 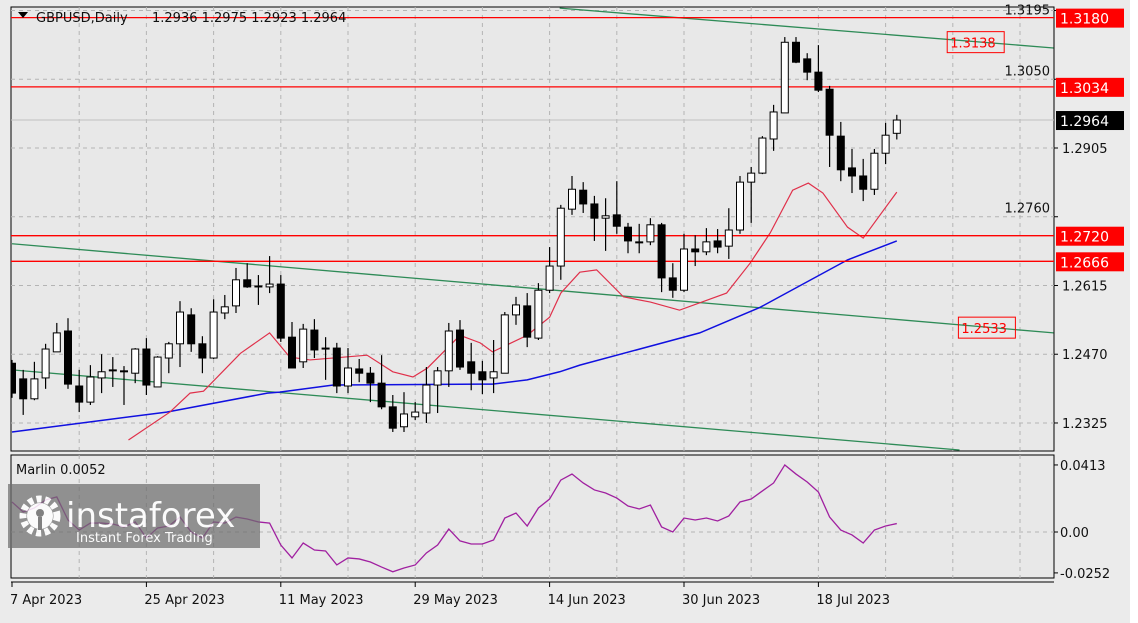 What do you see at coordinates (184, 600) in the screenshot?
I see `date-label: 25 Apr 2023` at bounding box center [184, 600].